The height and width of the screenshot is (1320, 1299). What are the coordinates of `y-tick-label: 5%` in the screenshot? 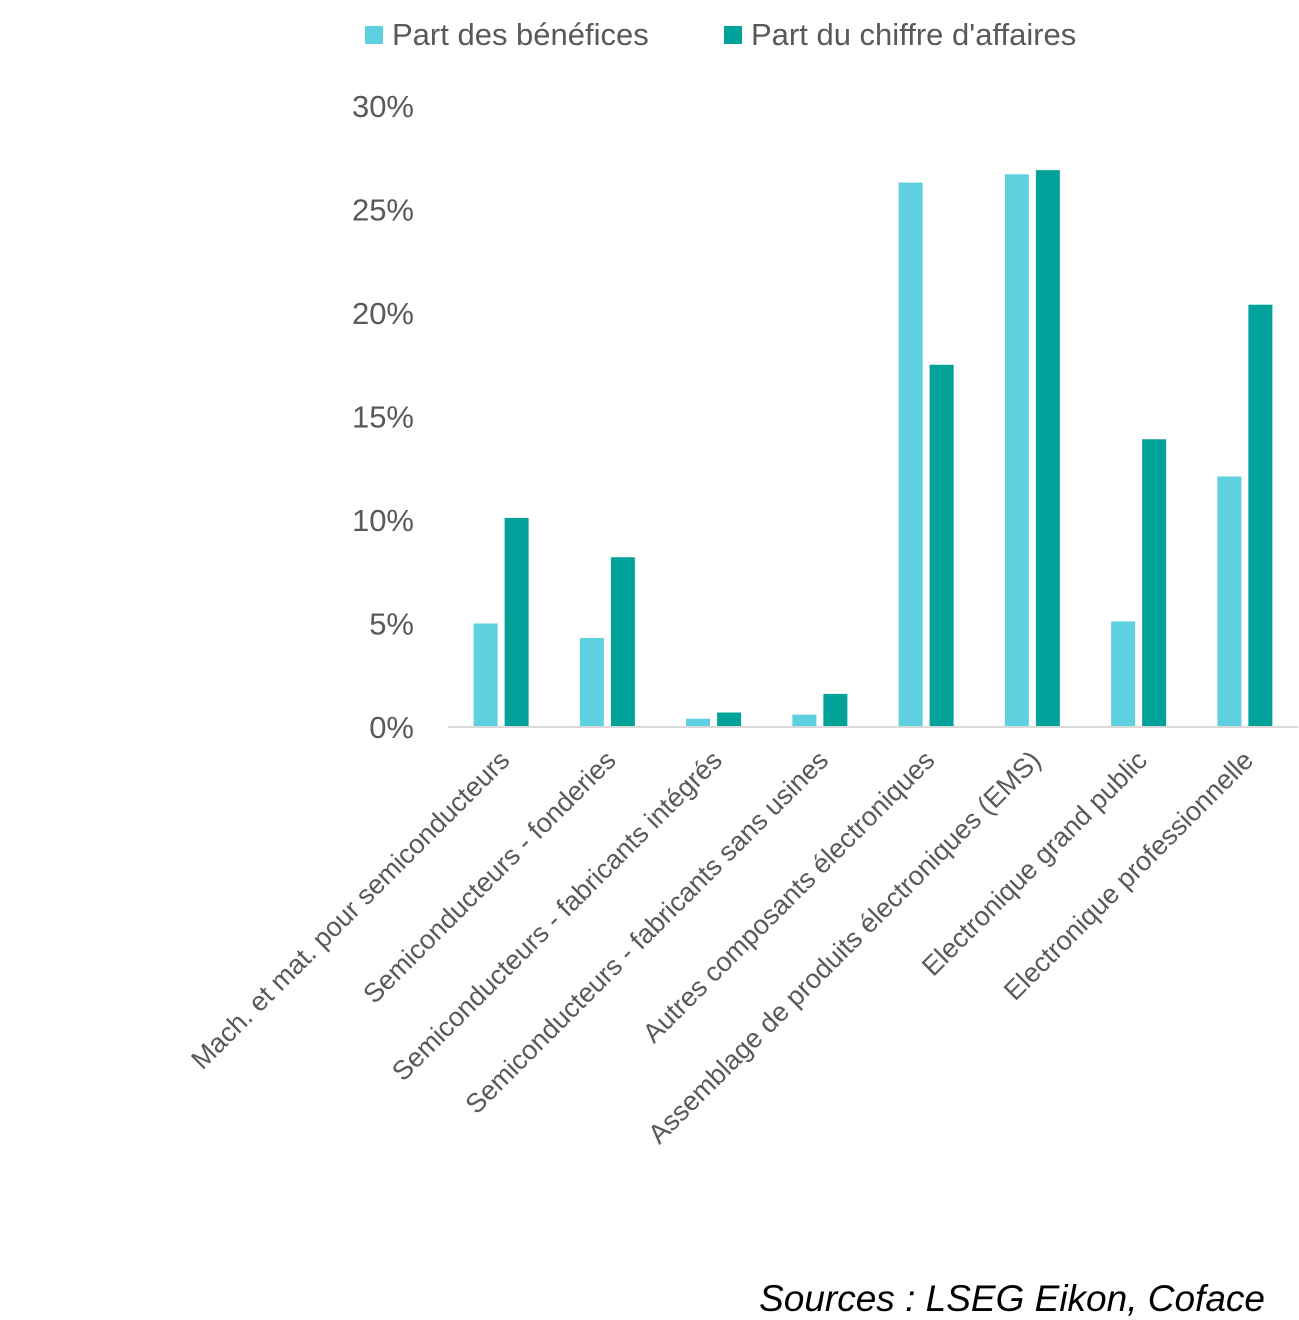 It's located at (391, 624).